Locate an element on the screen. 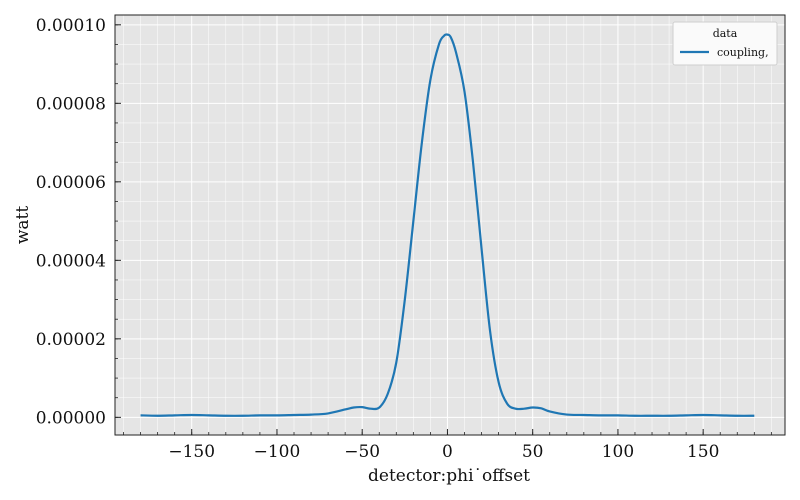 The width and height of the screenshot is (800, 500). legend-box is located at coordinates (725, 43).